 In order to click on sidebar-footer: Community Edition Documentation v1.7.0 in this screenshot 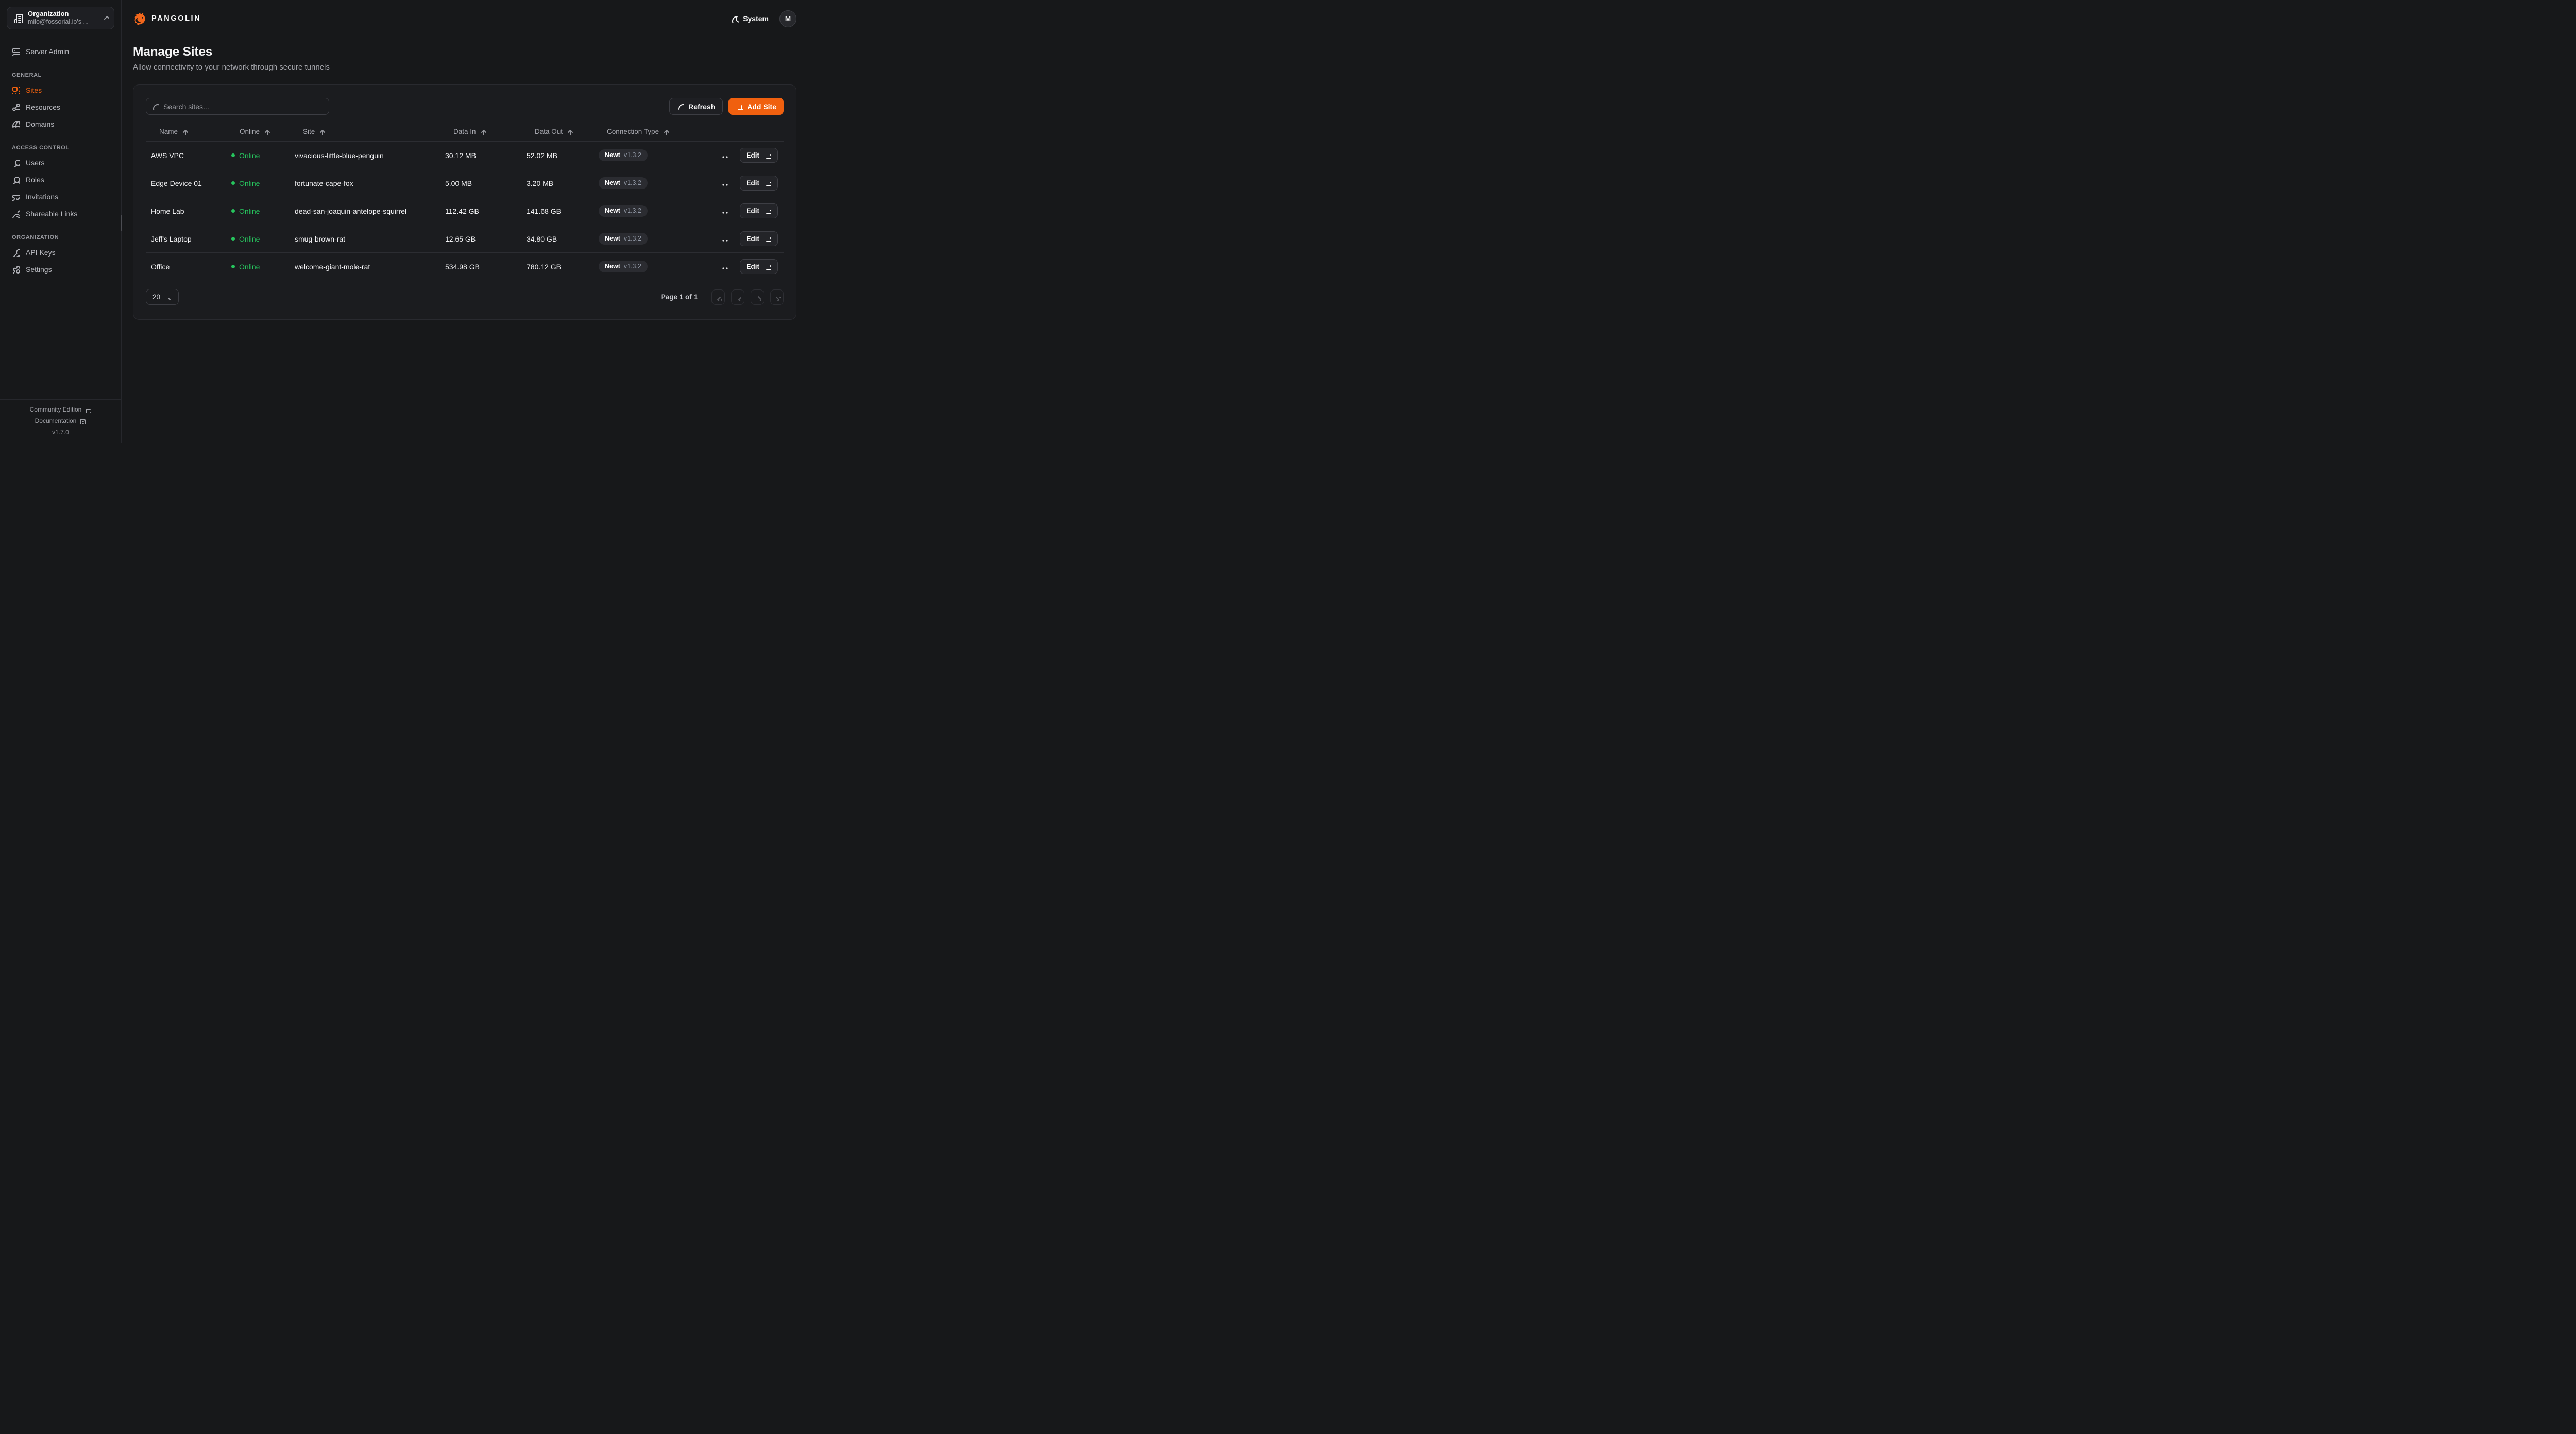, I will do `click(60, 421)`.